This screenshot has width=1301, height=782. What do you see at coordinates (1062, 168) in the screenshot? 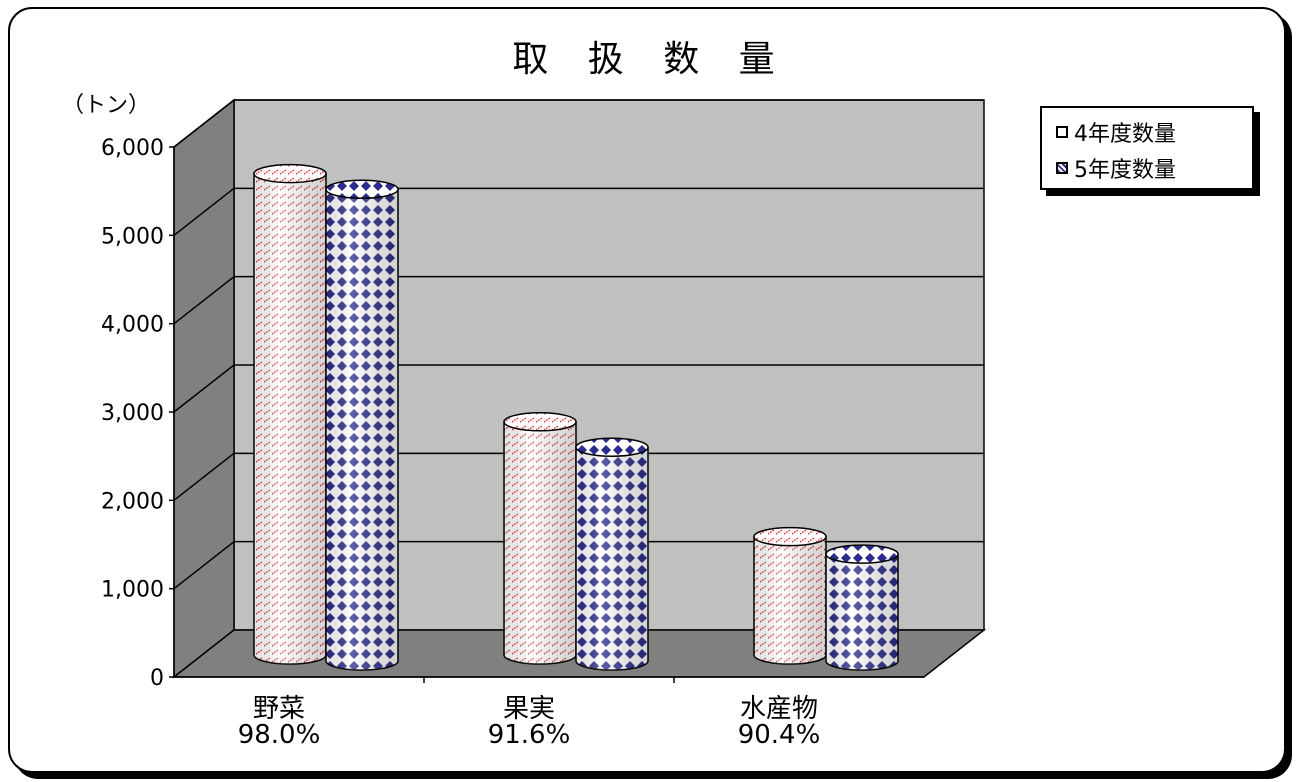
I see `legend-swatch-blue` at bounding box center [1062, 168].